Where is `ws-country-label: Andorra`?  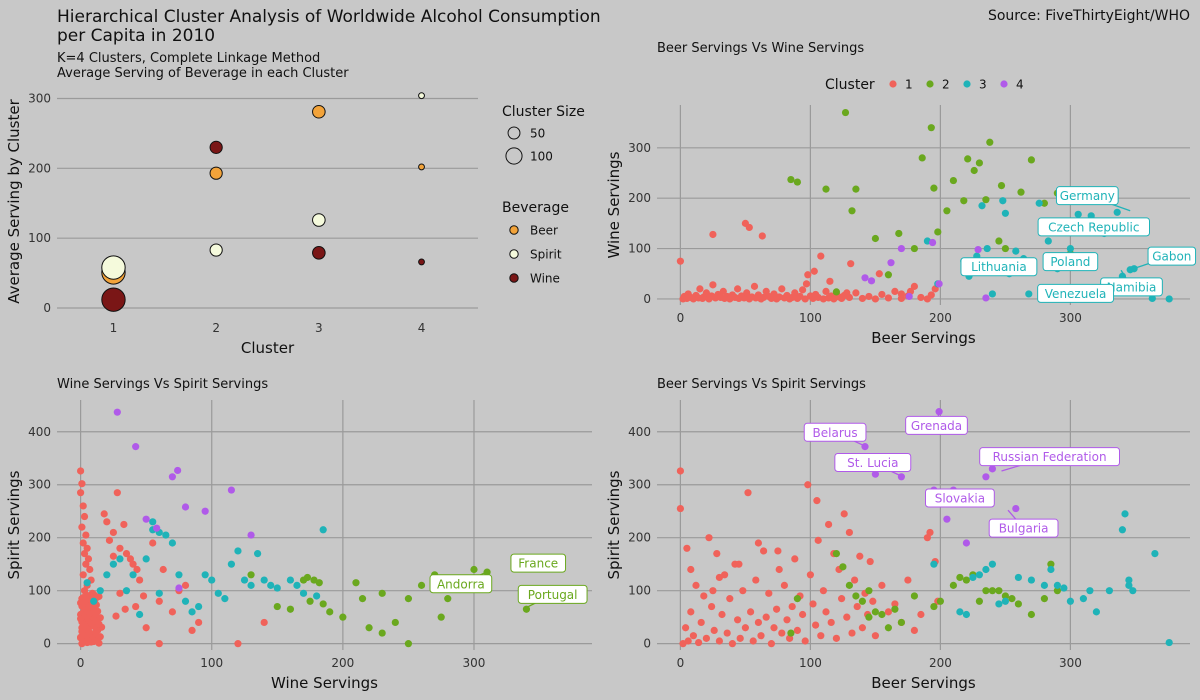 ws-country-label: Andorra is located at coordinates (461, 584).